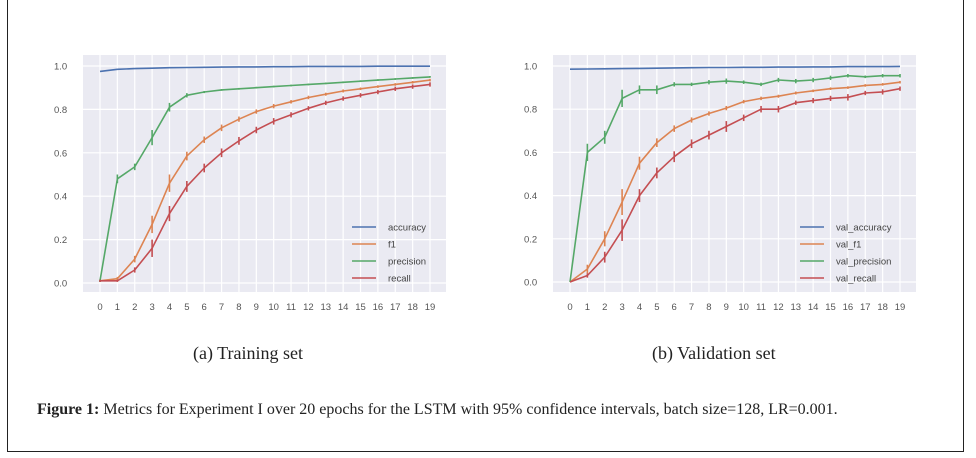 The image size is (976, 458). Describe the element at coordinates (735, 185) in the screenshot. I see `series-line-val-recall` at that location.